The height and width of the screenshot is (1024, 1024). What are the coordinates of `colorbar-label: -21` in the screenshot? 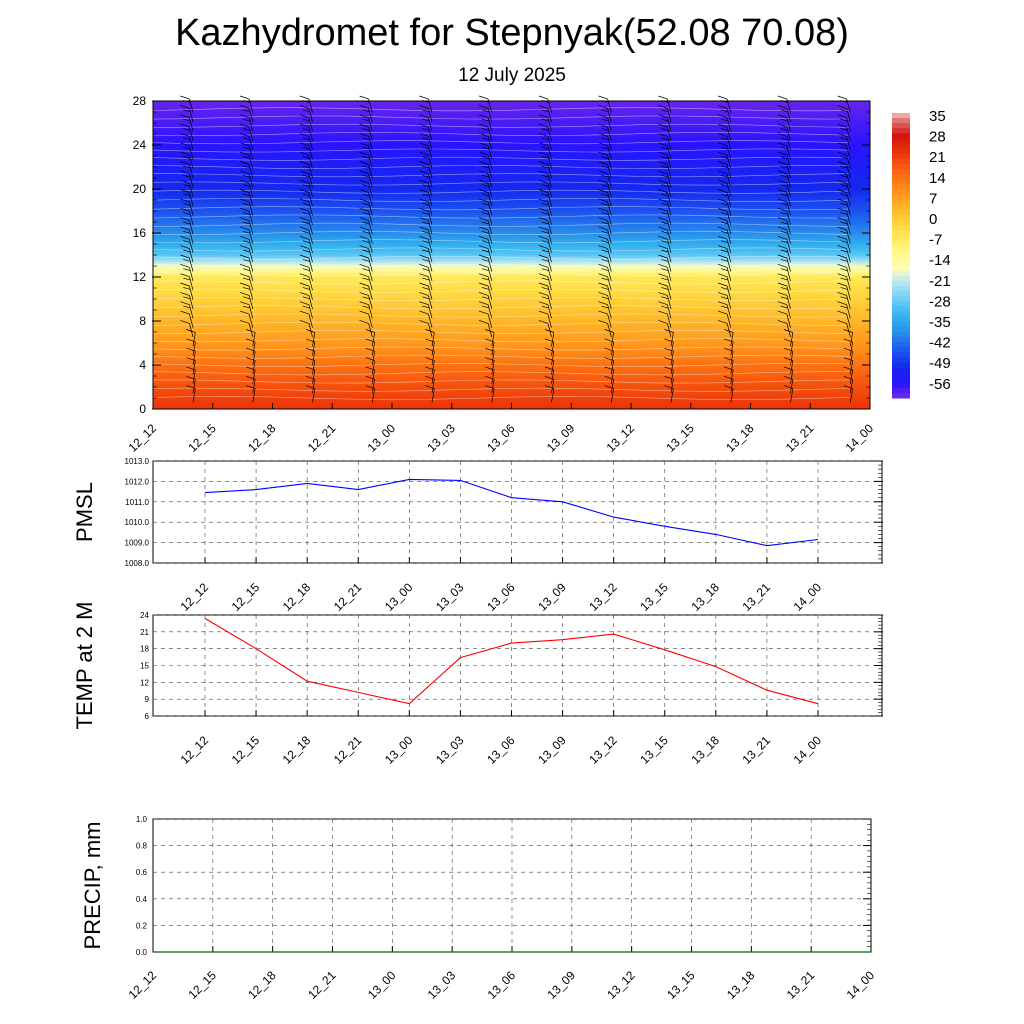 It's located at (940, 281).